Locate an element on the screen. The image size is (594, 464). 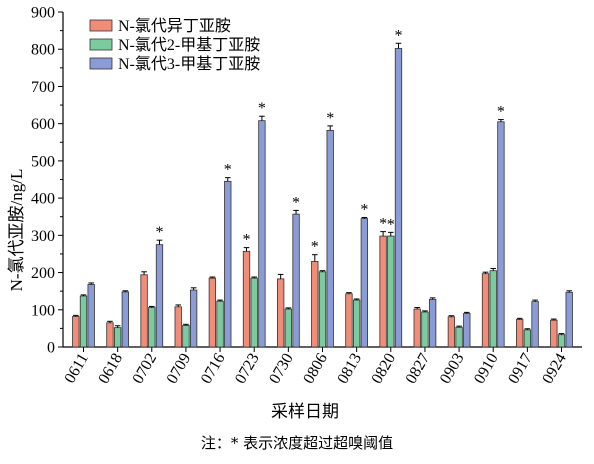
legend-label: N-氯代异丁亚胺 is located at coordinates (174, 26).